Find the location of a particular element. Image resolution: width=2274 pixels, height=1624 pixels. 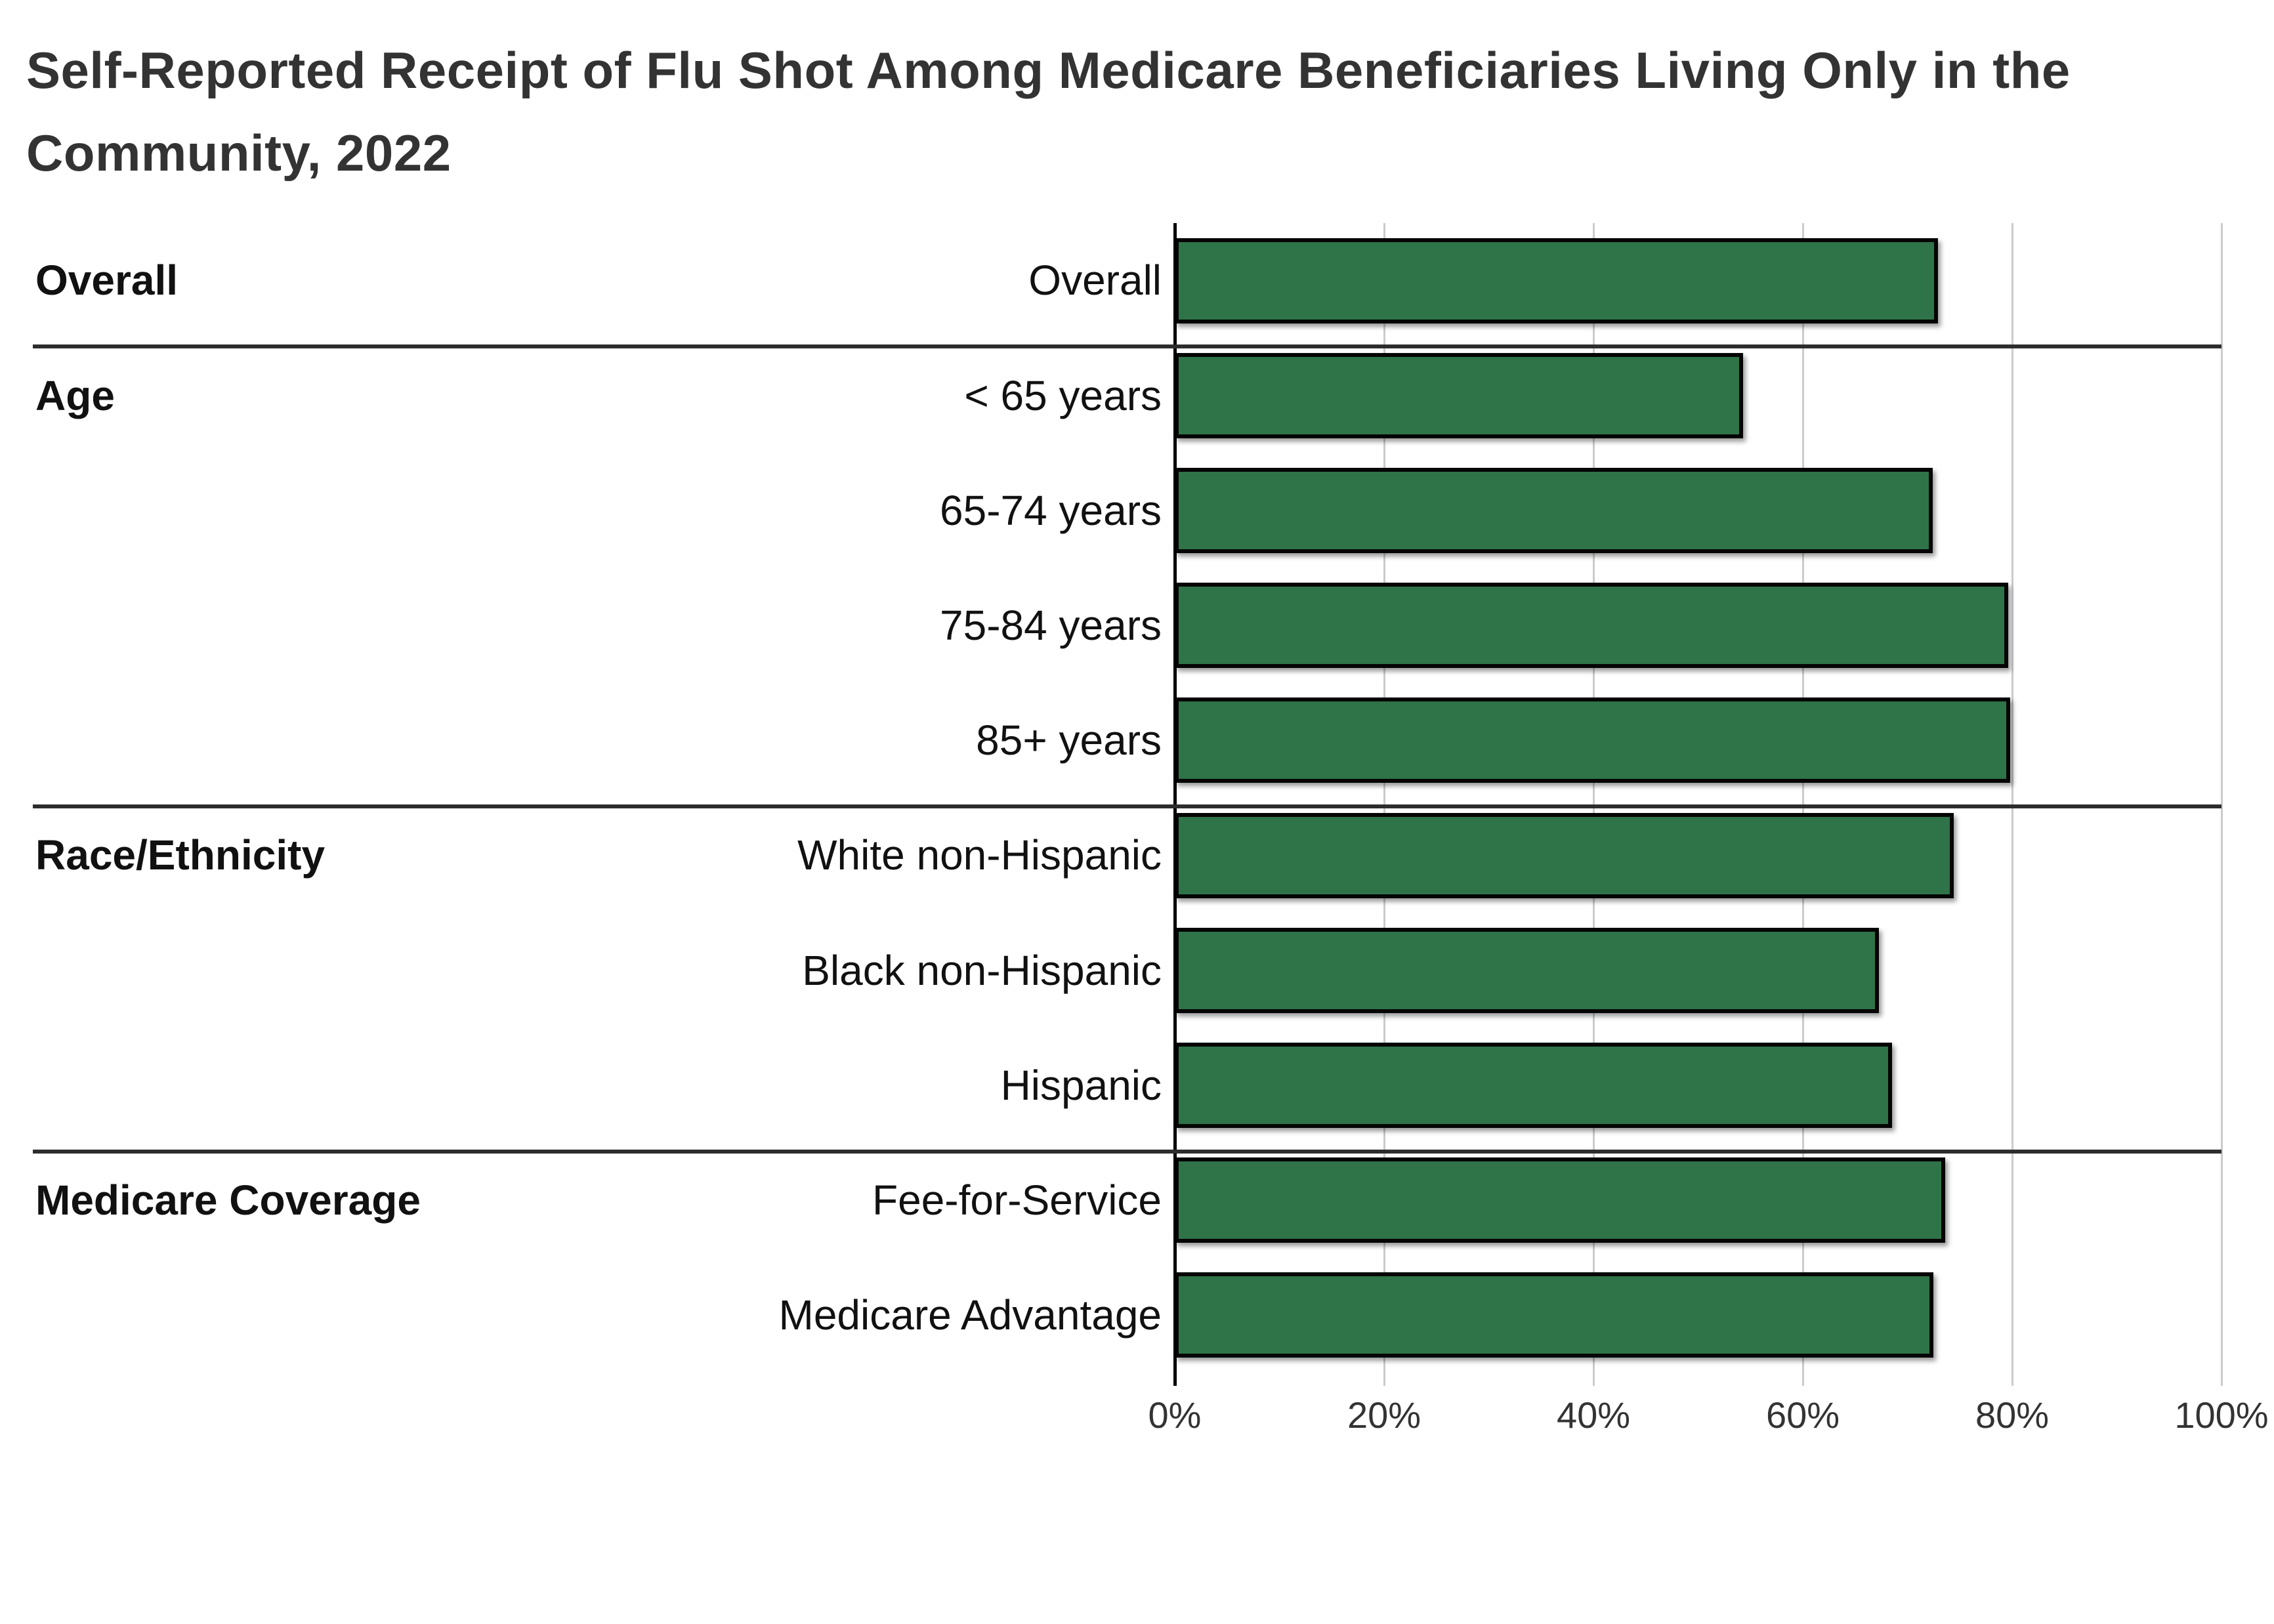

chart-title-line2: Community, 2022 is located at coordinates (239, 153).